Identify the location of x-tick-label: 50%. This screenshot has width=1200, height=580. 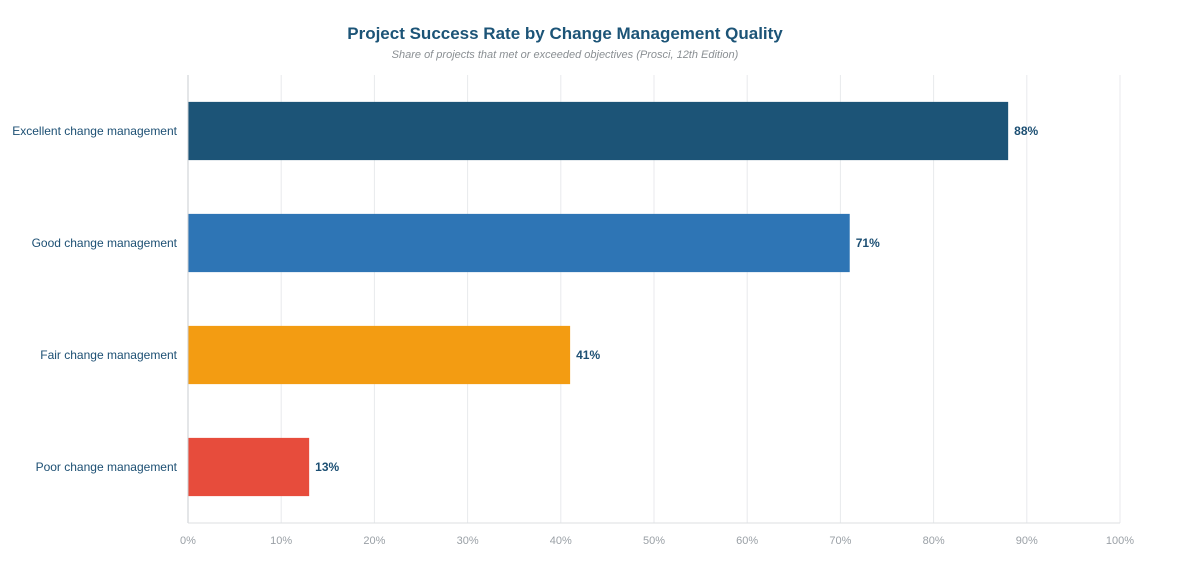
(654, 541).